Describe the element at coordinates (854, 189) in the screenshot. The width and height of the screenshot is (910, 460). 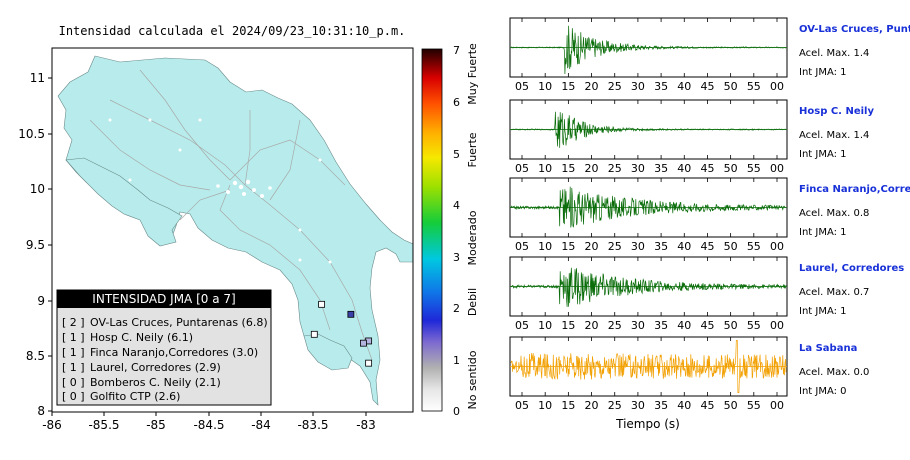
I see `station-name: Finca Naranjo,Corredor` at that location.